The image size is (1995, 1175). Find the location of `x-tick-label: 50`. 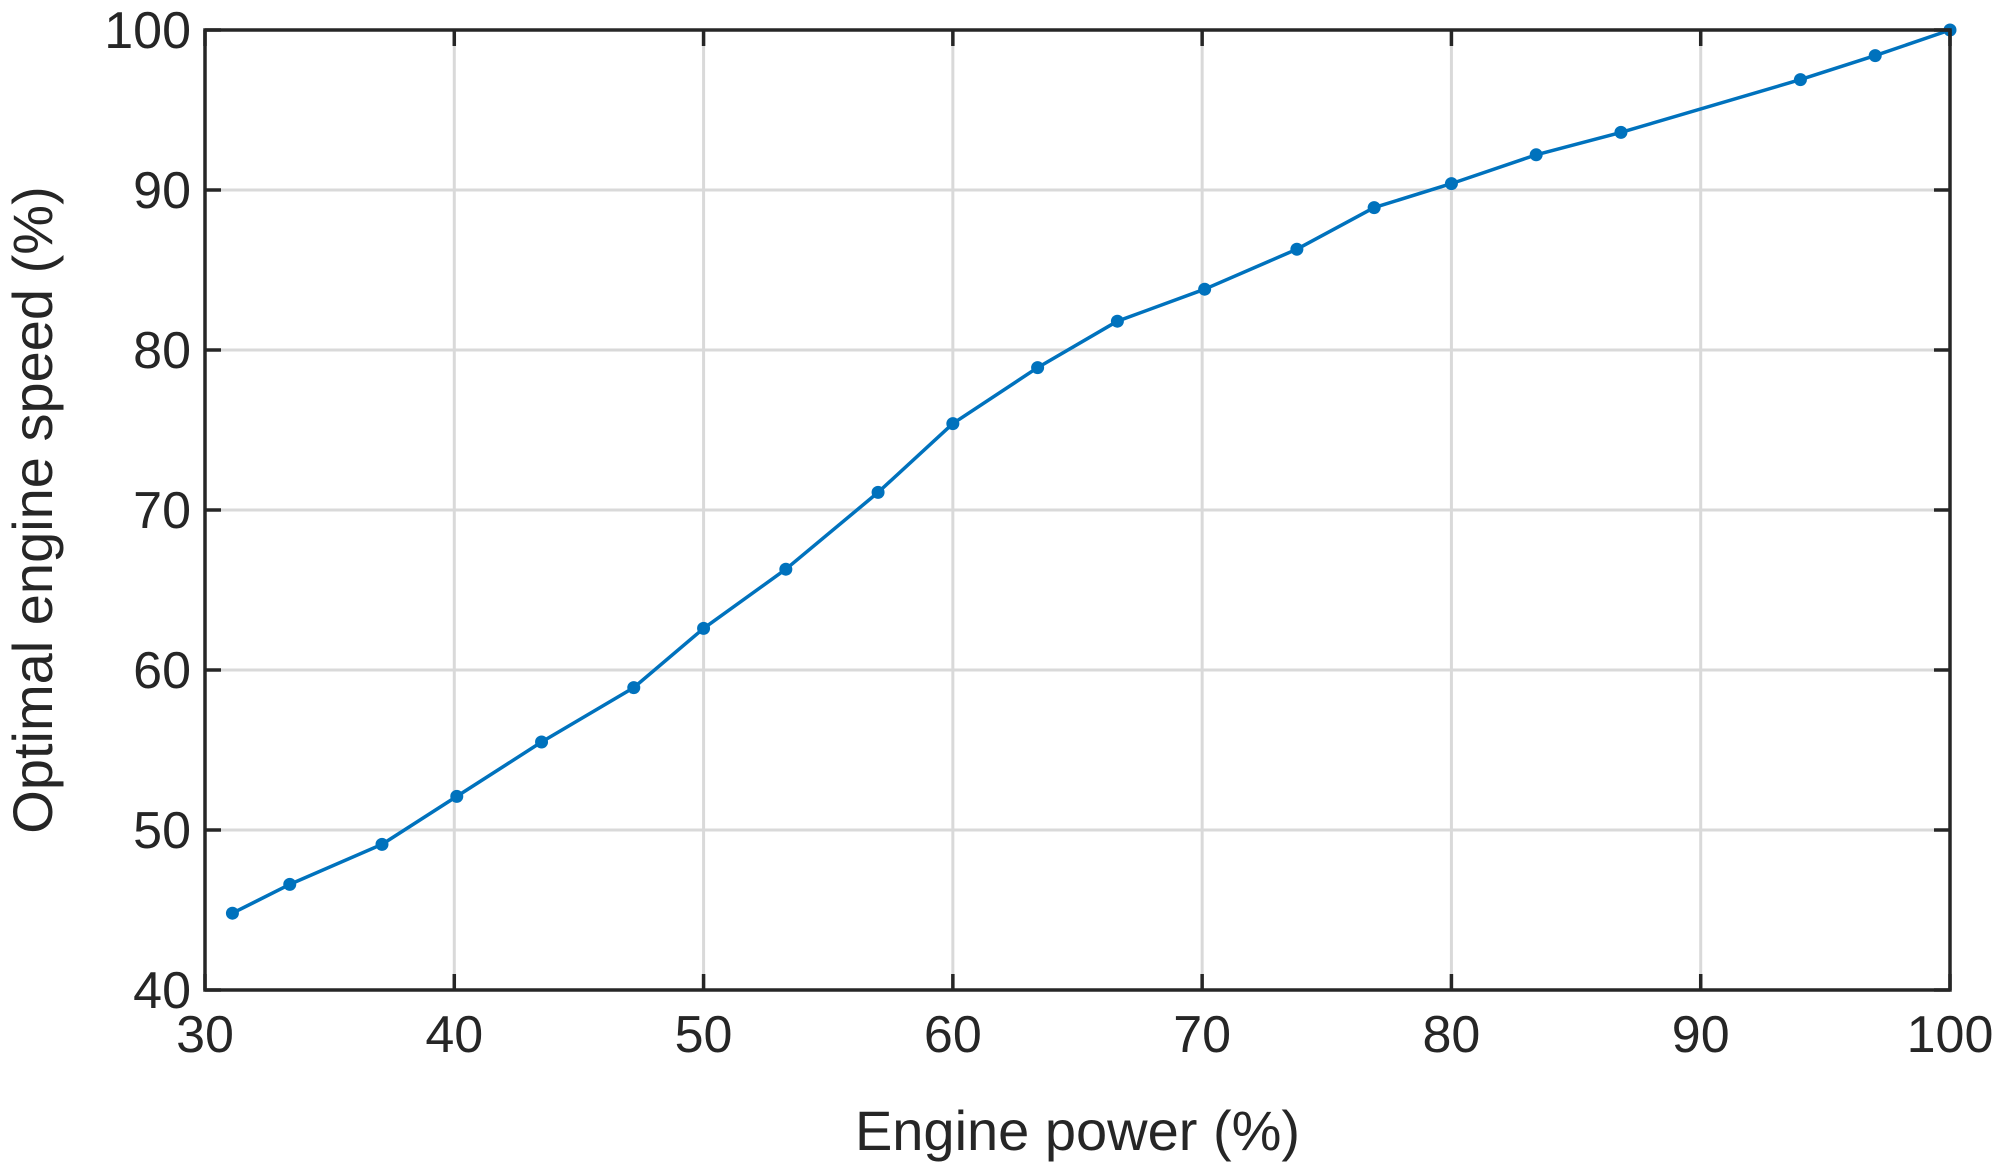

x-tick-label: 50 is located at coordinates (704, 1035).